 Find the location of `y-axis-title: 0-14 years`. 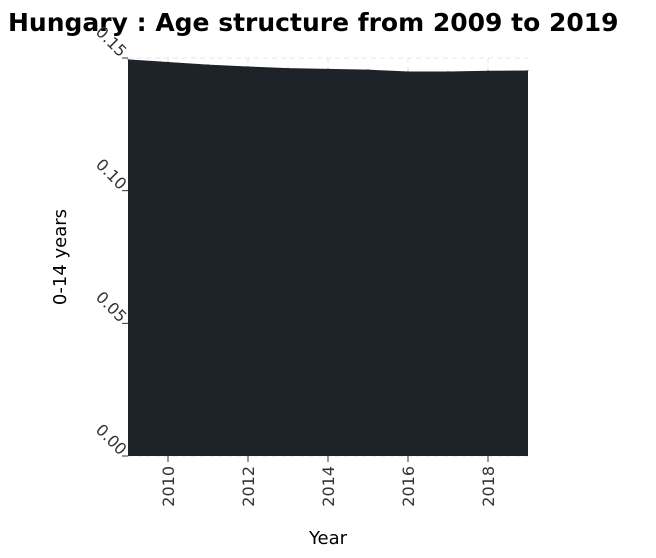

y-axis-title: 0-14 years is located at coordinates (60, 257).